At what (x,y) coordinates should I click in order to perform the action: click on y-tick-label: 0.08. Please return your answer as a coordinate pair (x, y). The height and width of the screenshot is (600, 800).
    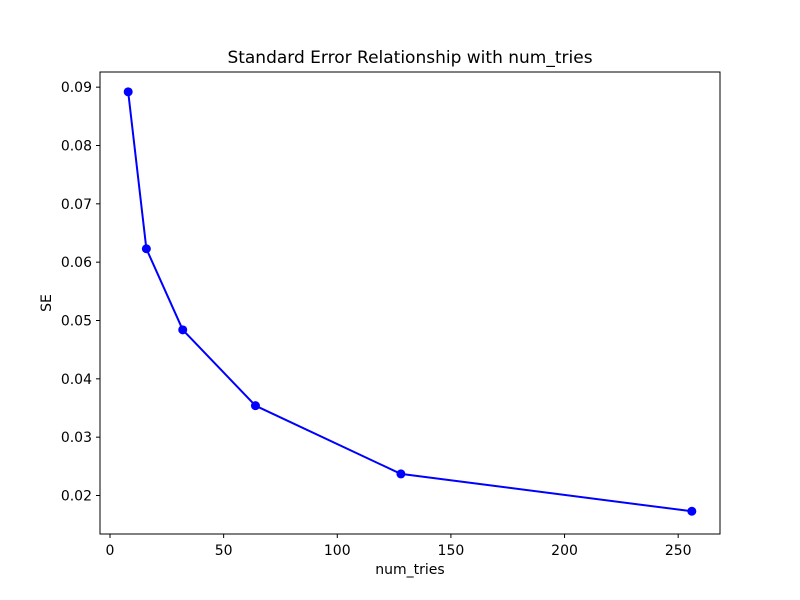
    Looking at the image, I should click on (76, 147).